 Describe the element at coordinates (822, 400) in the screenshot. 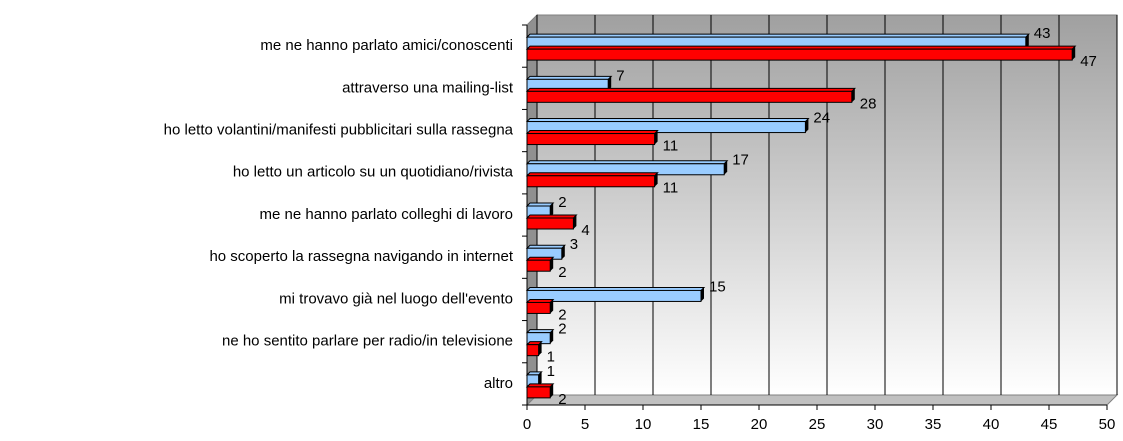

I see `floor` at that location.